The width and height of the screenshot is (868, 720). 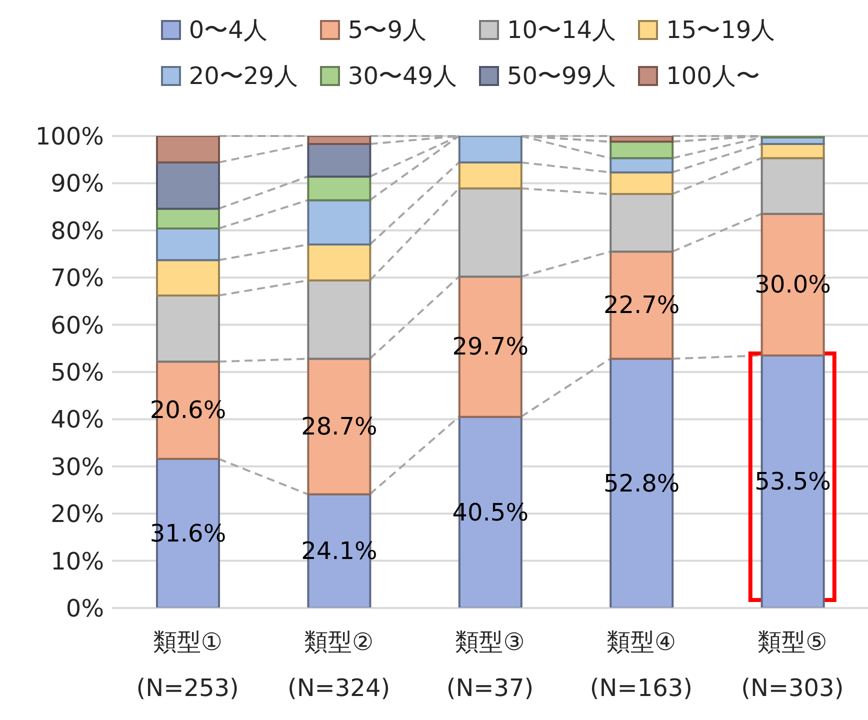 What do you see at coordinates (188, 410) in the screenshot?
I see `data-label: 20.6%` at bounding box center [188, 410].